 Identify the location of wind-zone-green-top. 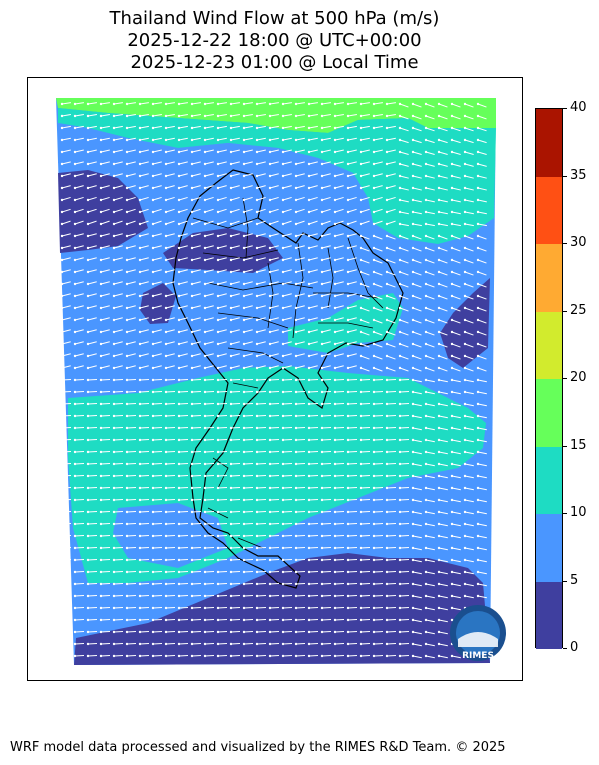
(276, 115).